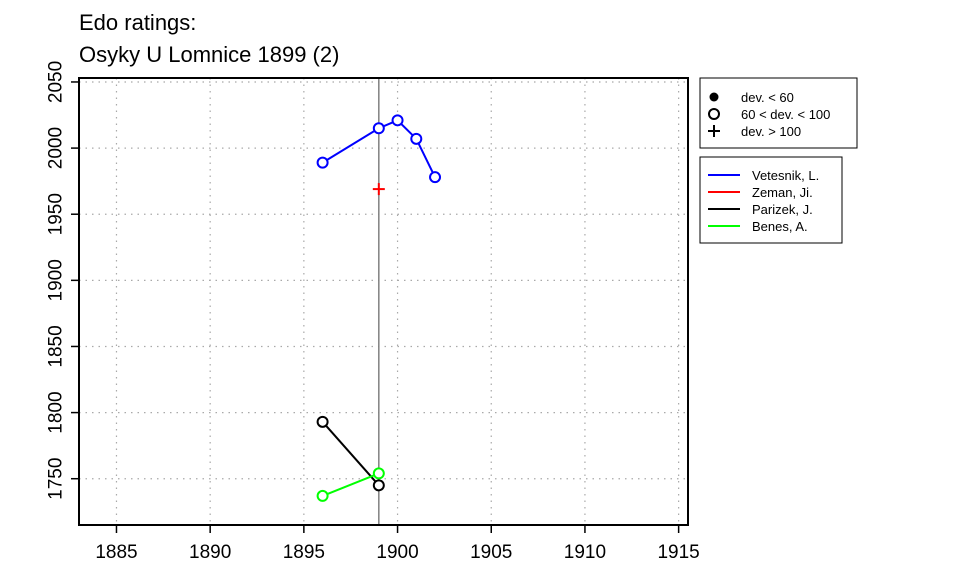 The image size is (960, 576). I want to click on x-tick-label: 1890, so click(210, 552).